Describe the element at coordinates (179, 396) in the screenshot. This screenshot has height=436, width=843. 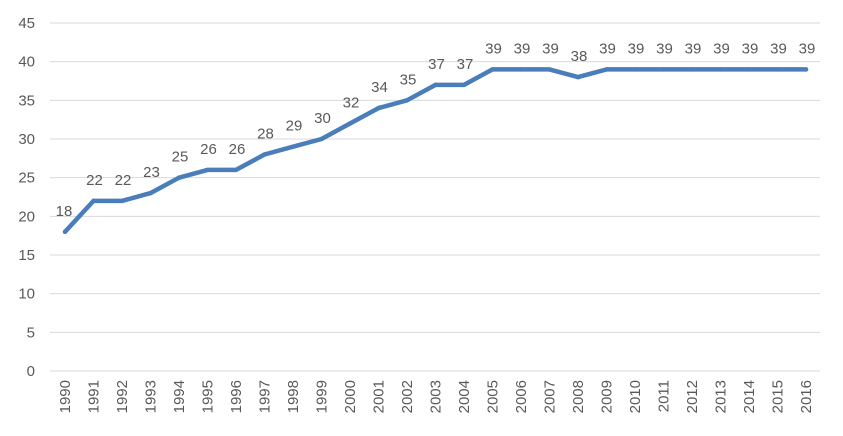
I see `x-tick-label: 1994` at that location.